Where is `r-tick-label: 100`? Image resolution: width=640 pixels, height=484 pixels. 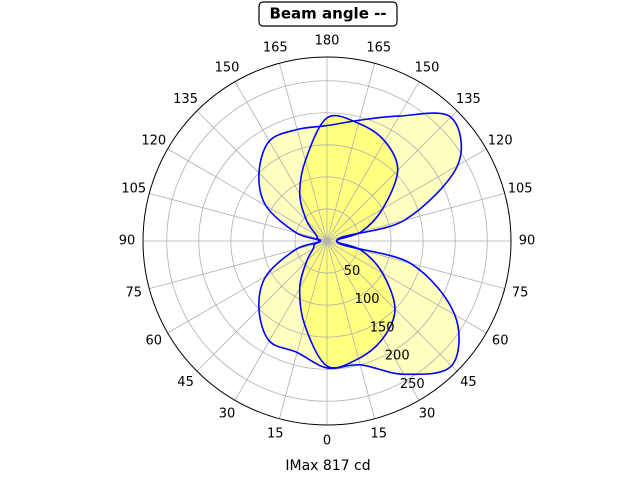
r-tick-label: 100 is located at coordinates (367, 299).